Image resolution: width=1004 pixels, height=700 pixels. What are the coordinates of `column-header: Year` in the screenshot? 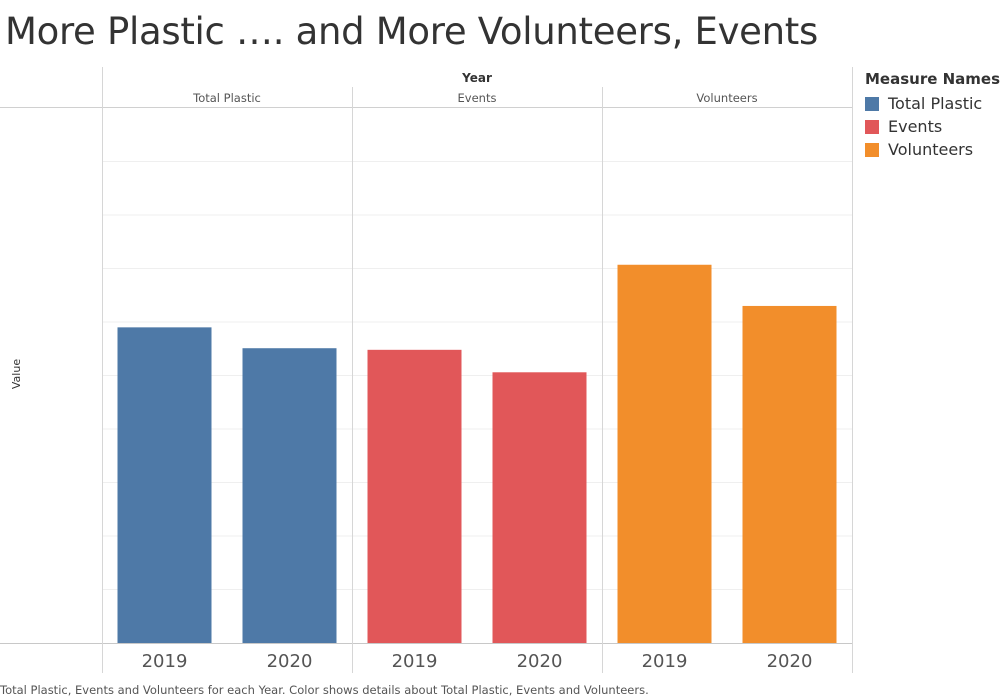 It's located at (476, 78).